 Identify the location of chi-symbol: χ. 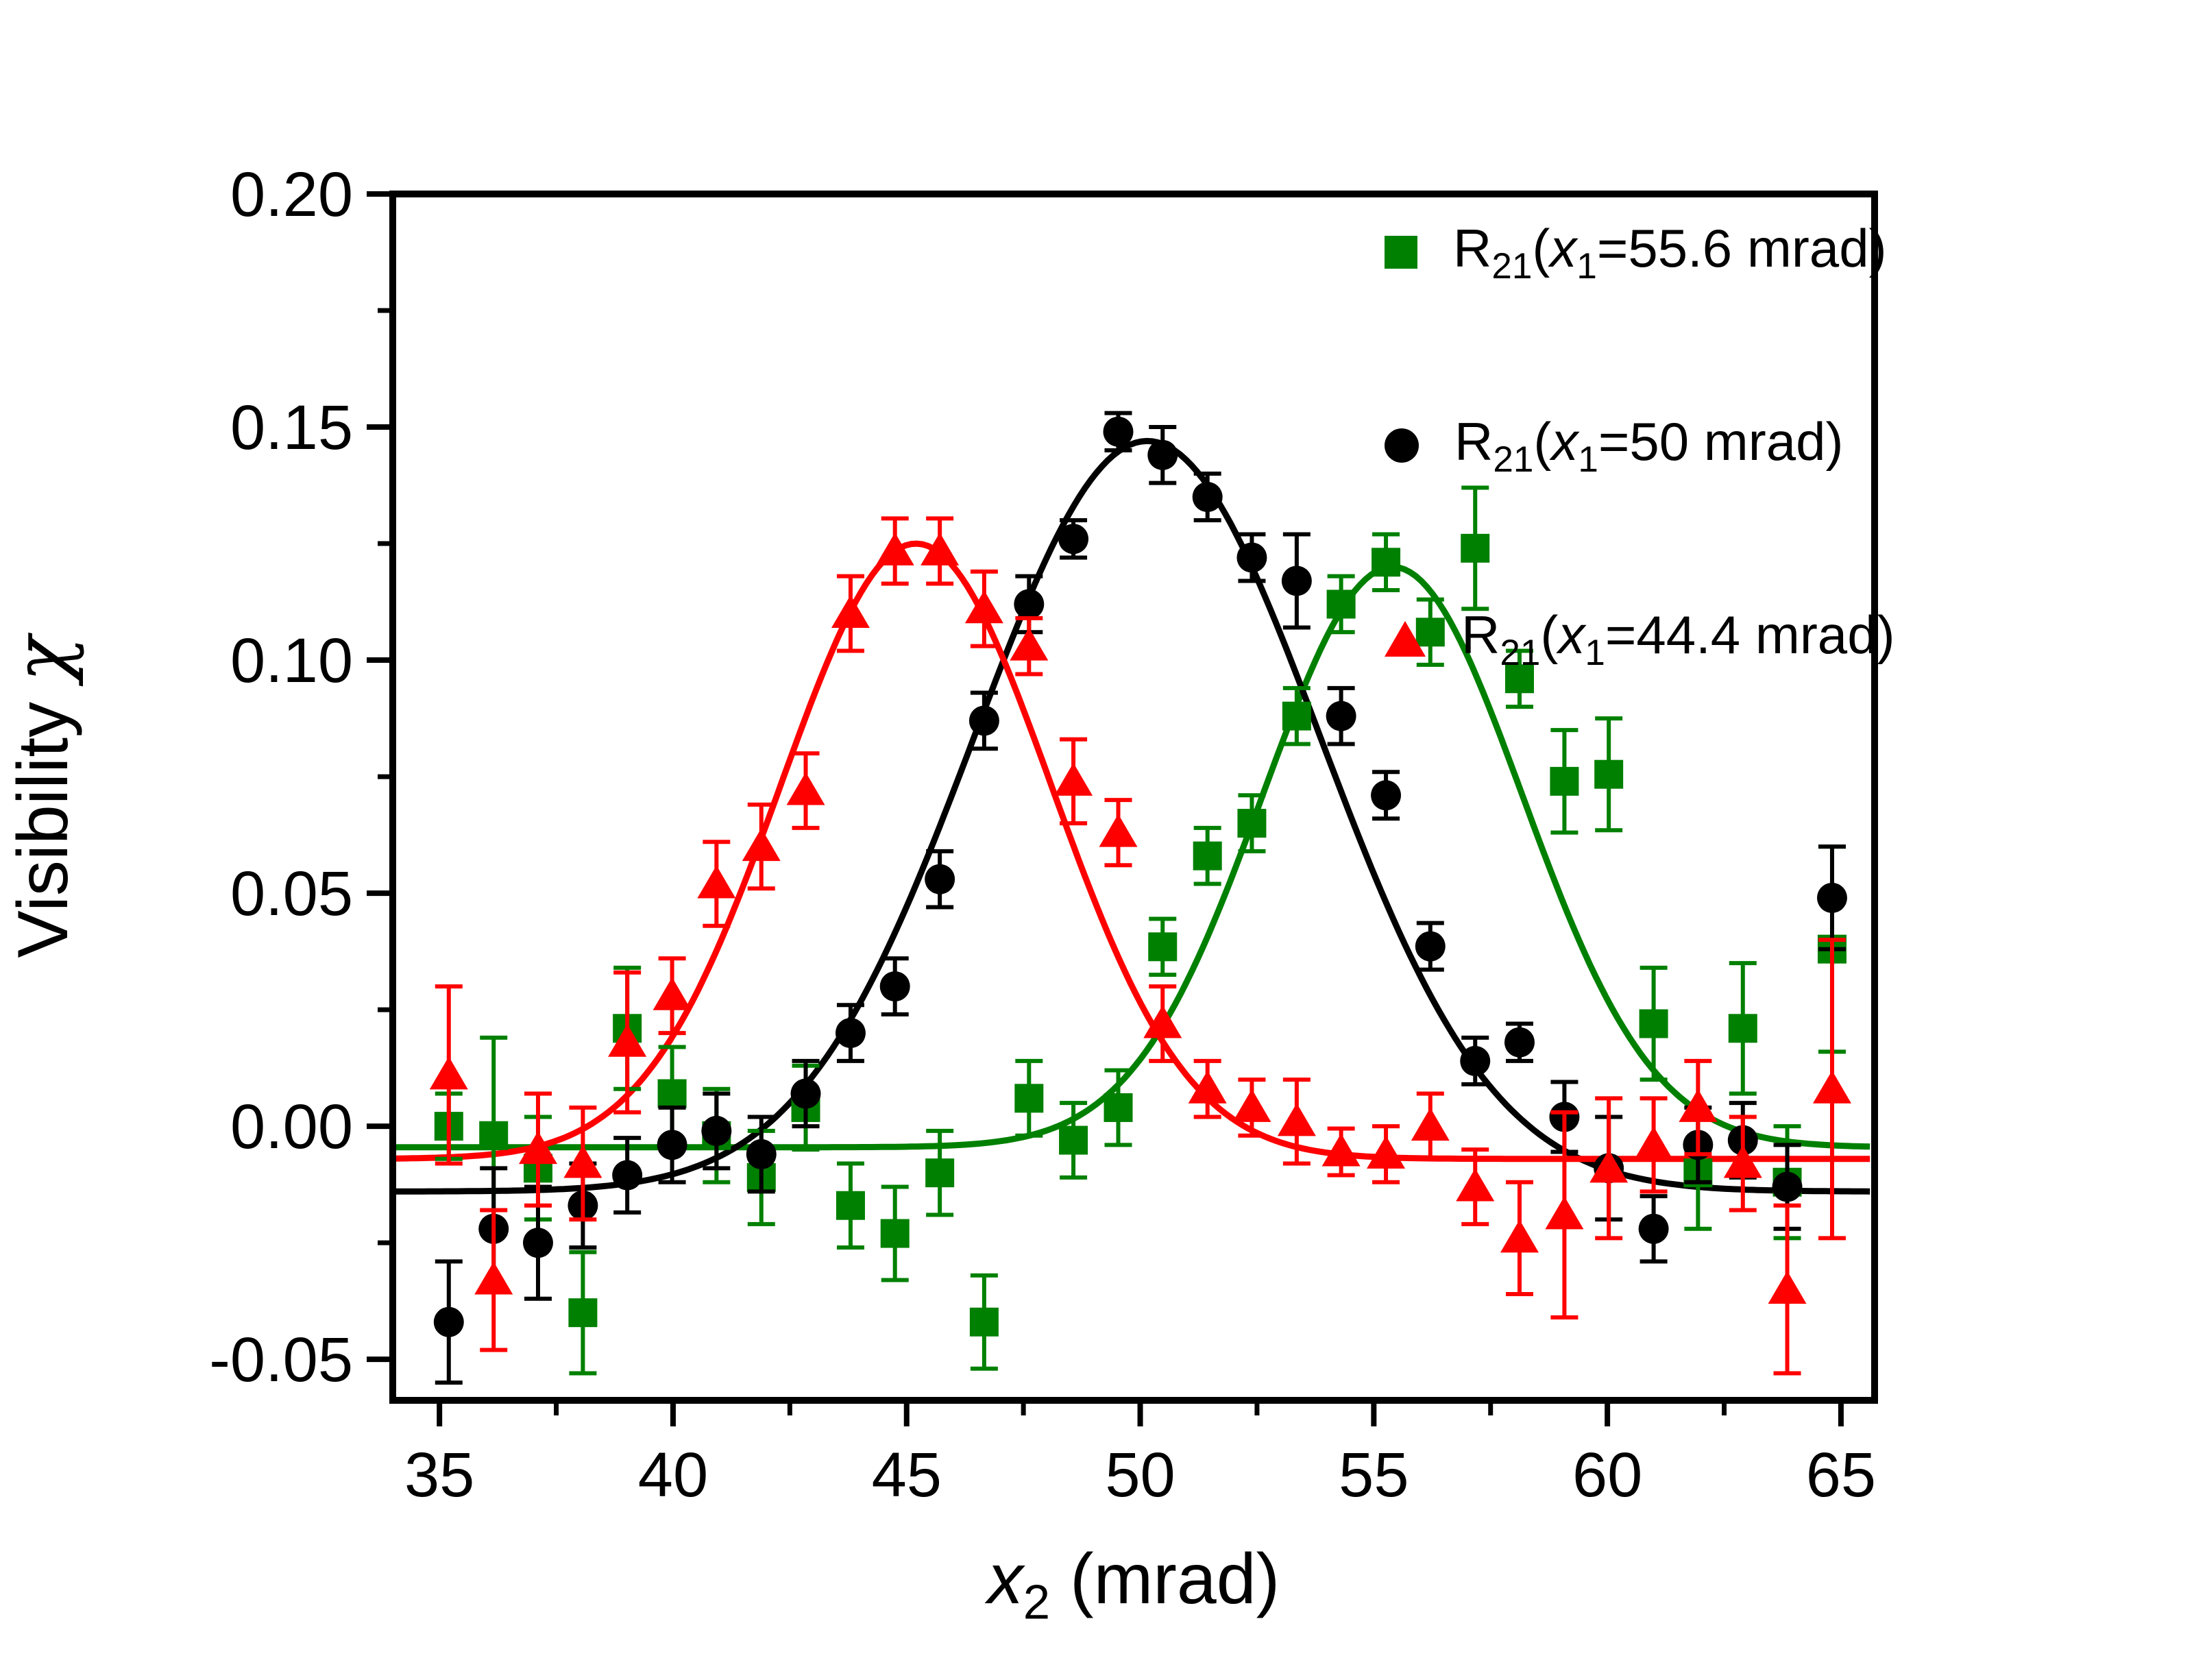
(42, 659).